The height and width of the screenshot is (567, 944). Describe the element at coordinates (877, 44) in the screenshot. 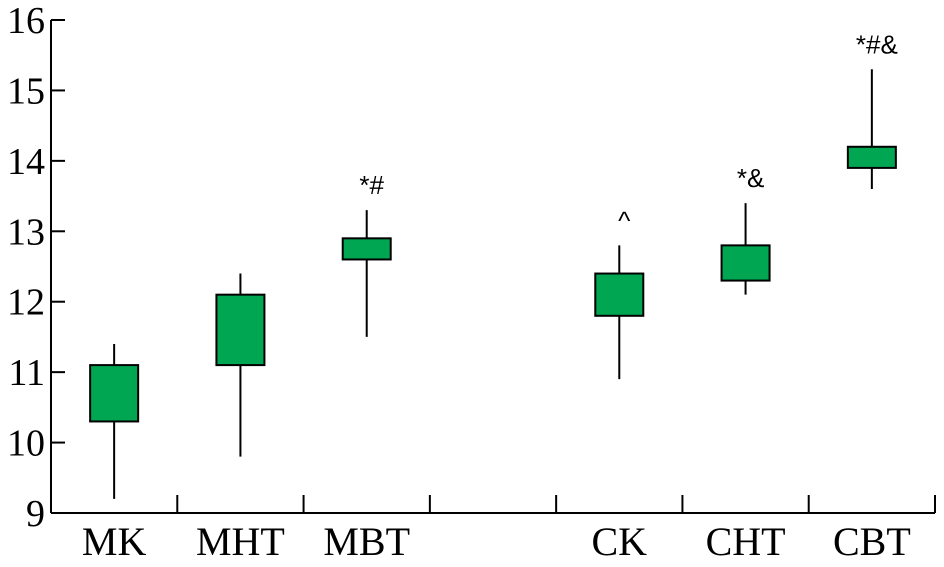

I see `significance-annotation: *#&` at that location.